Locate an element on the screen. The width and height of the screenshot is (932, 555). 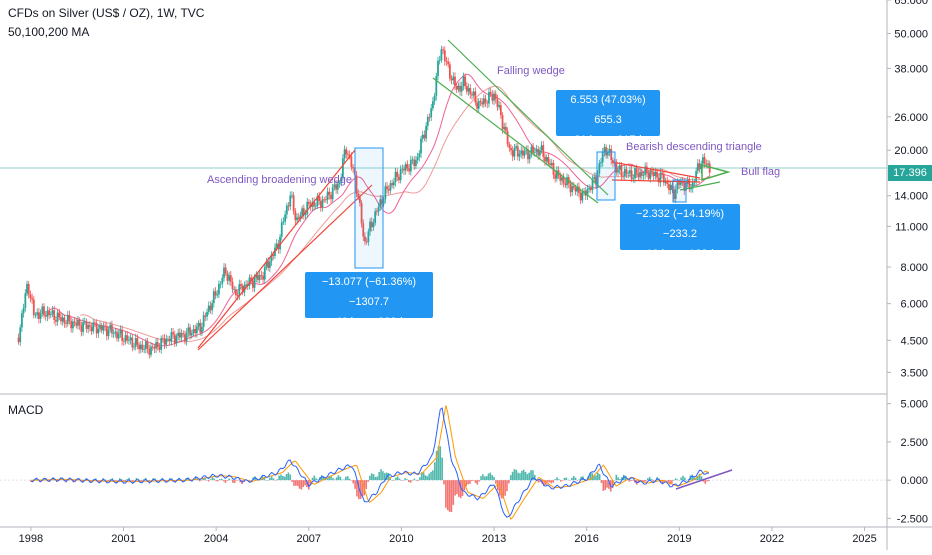
x-tick-label: 2016 is located at coordinates (586, 539).